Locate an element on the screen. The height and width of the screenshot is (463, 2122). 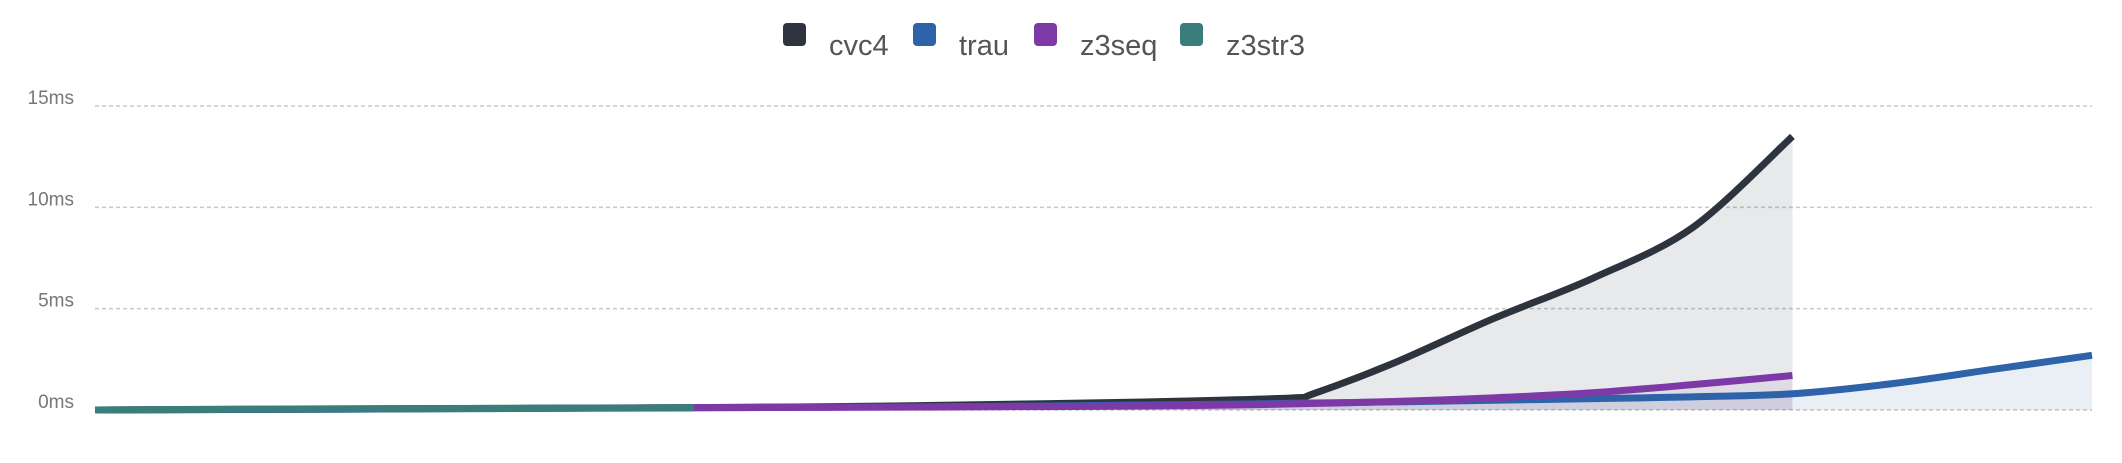
series-area-trau is located at coordinates (1093, 382).